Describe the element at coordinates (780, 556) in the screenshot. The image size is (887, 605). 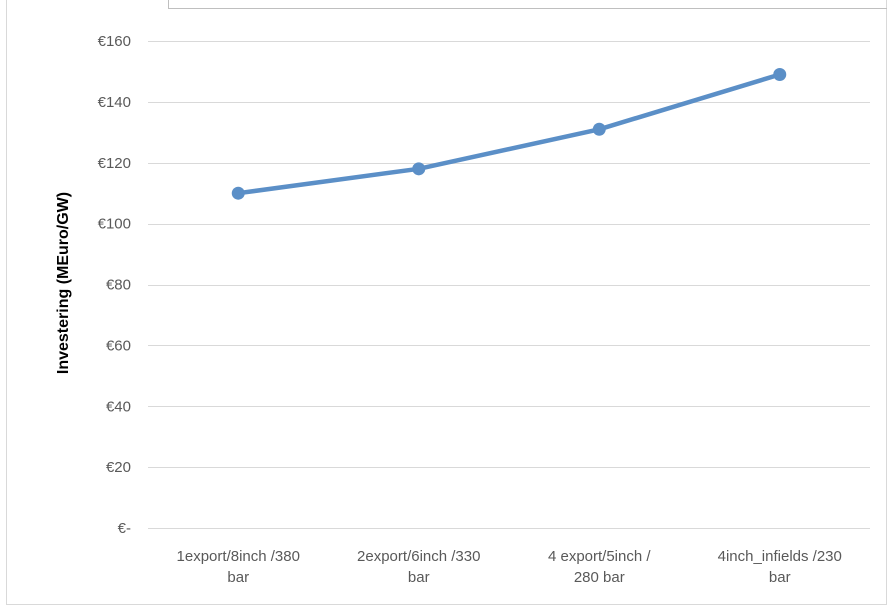
I see `x-tick-label: 4inch_infields /230` at that location.